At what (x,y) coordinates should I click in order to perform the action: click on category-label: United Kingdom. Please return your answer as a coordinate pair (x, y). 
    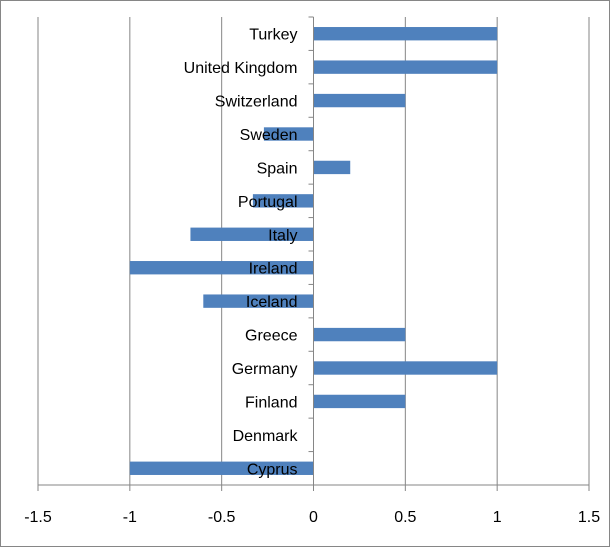
    Looking at the image, I should click on (241, 68).